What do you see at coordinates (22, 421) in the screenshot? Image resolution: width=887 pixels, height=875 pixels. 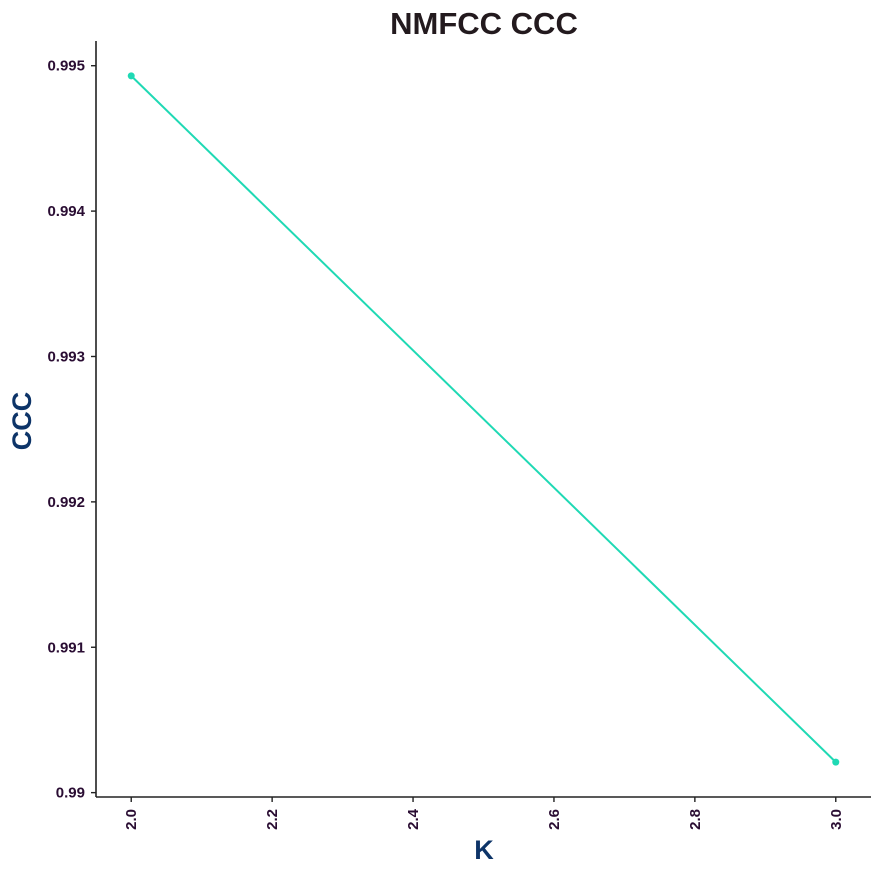 I see `y-axis-label: CCC` at bounding box center [22, 421].